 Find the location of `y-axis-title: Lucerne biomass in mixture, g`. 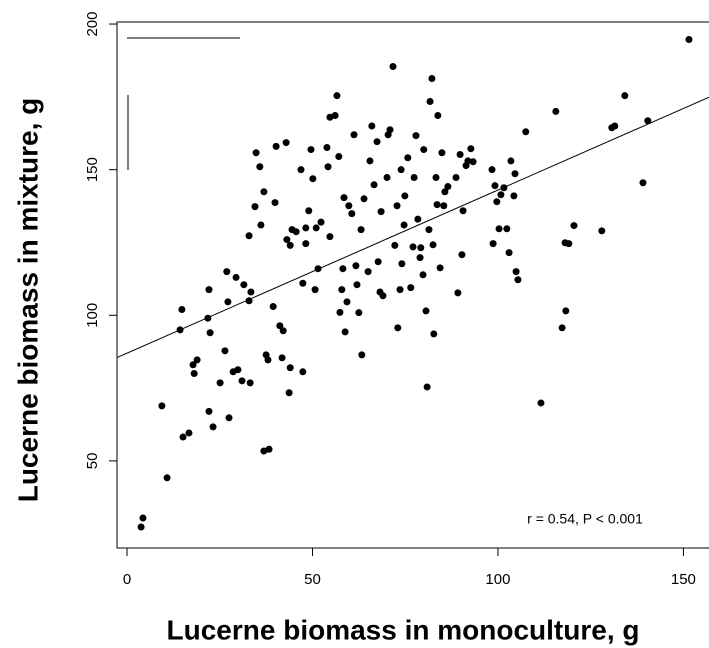

y-axis-title: Lucerne biomass in mixture, g is located at coordinates (27, 300).